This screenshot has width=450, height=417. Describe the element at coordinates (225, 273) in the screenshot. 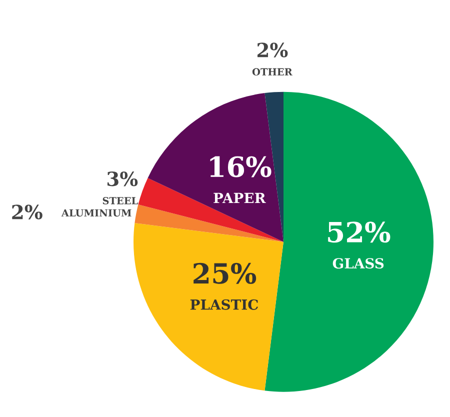

I see `data-label: 25%` at that location.